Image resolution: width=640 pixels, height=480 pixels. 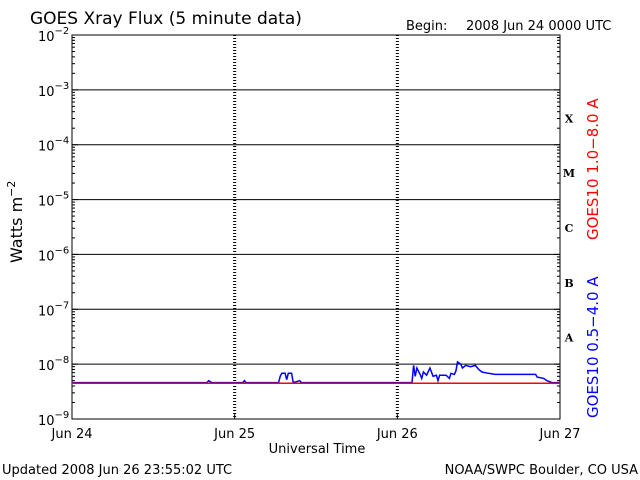 I want to click on flare-class-label: C, so click(x=569, y=228).